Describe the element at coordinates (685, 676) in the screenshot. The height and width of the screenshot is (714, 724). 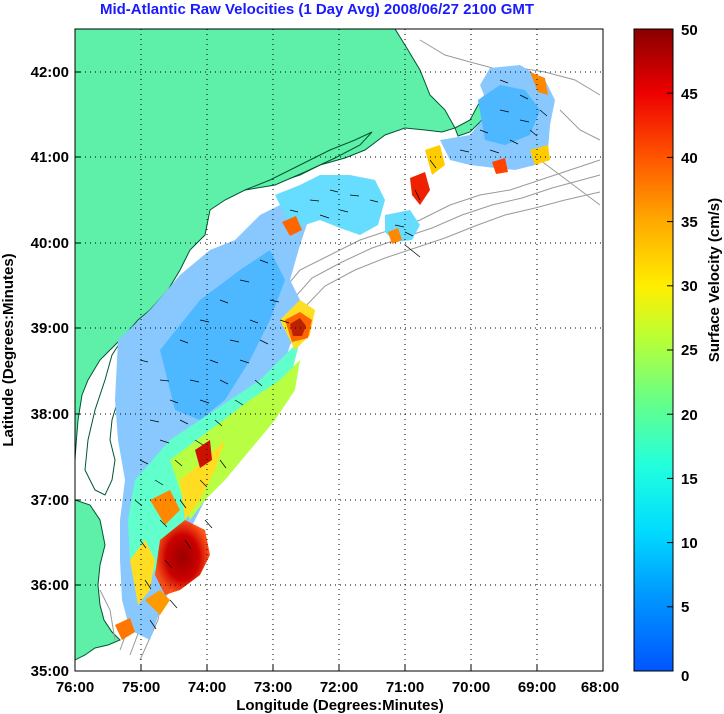
I see `colorbar-tick-label: 0` at that location.